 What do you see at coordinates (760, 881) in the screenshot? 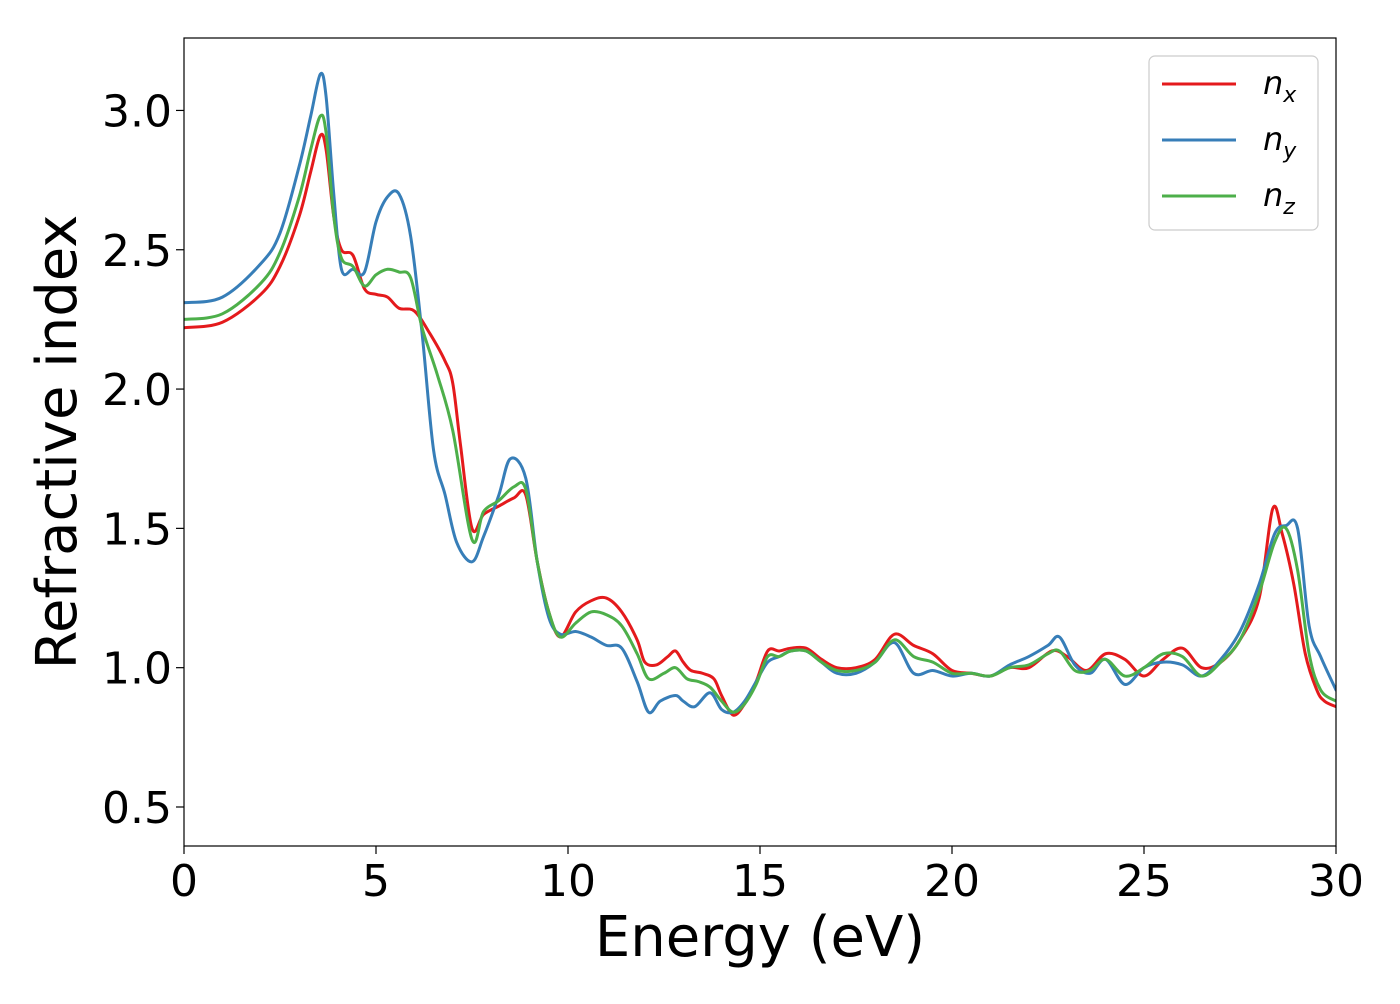
I see `x-tick-label: 15` at bounding box center [760, 881].